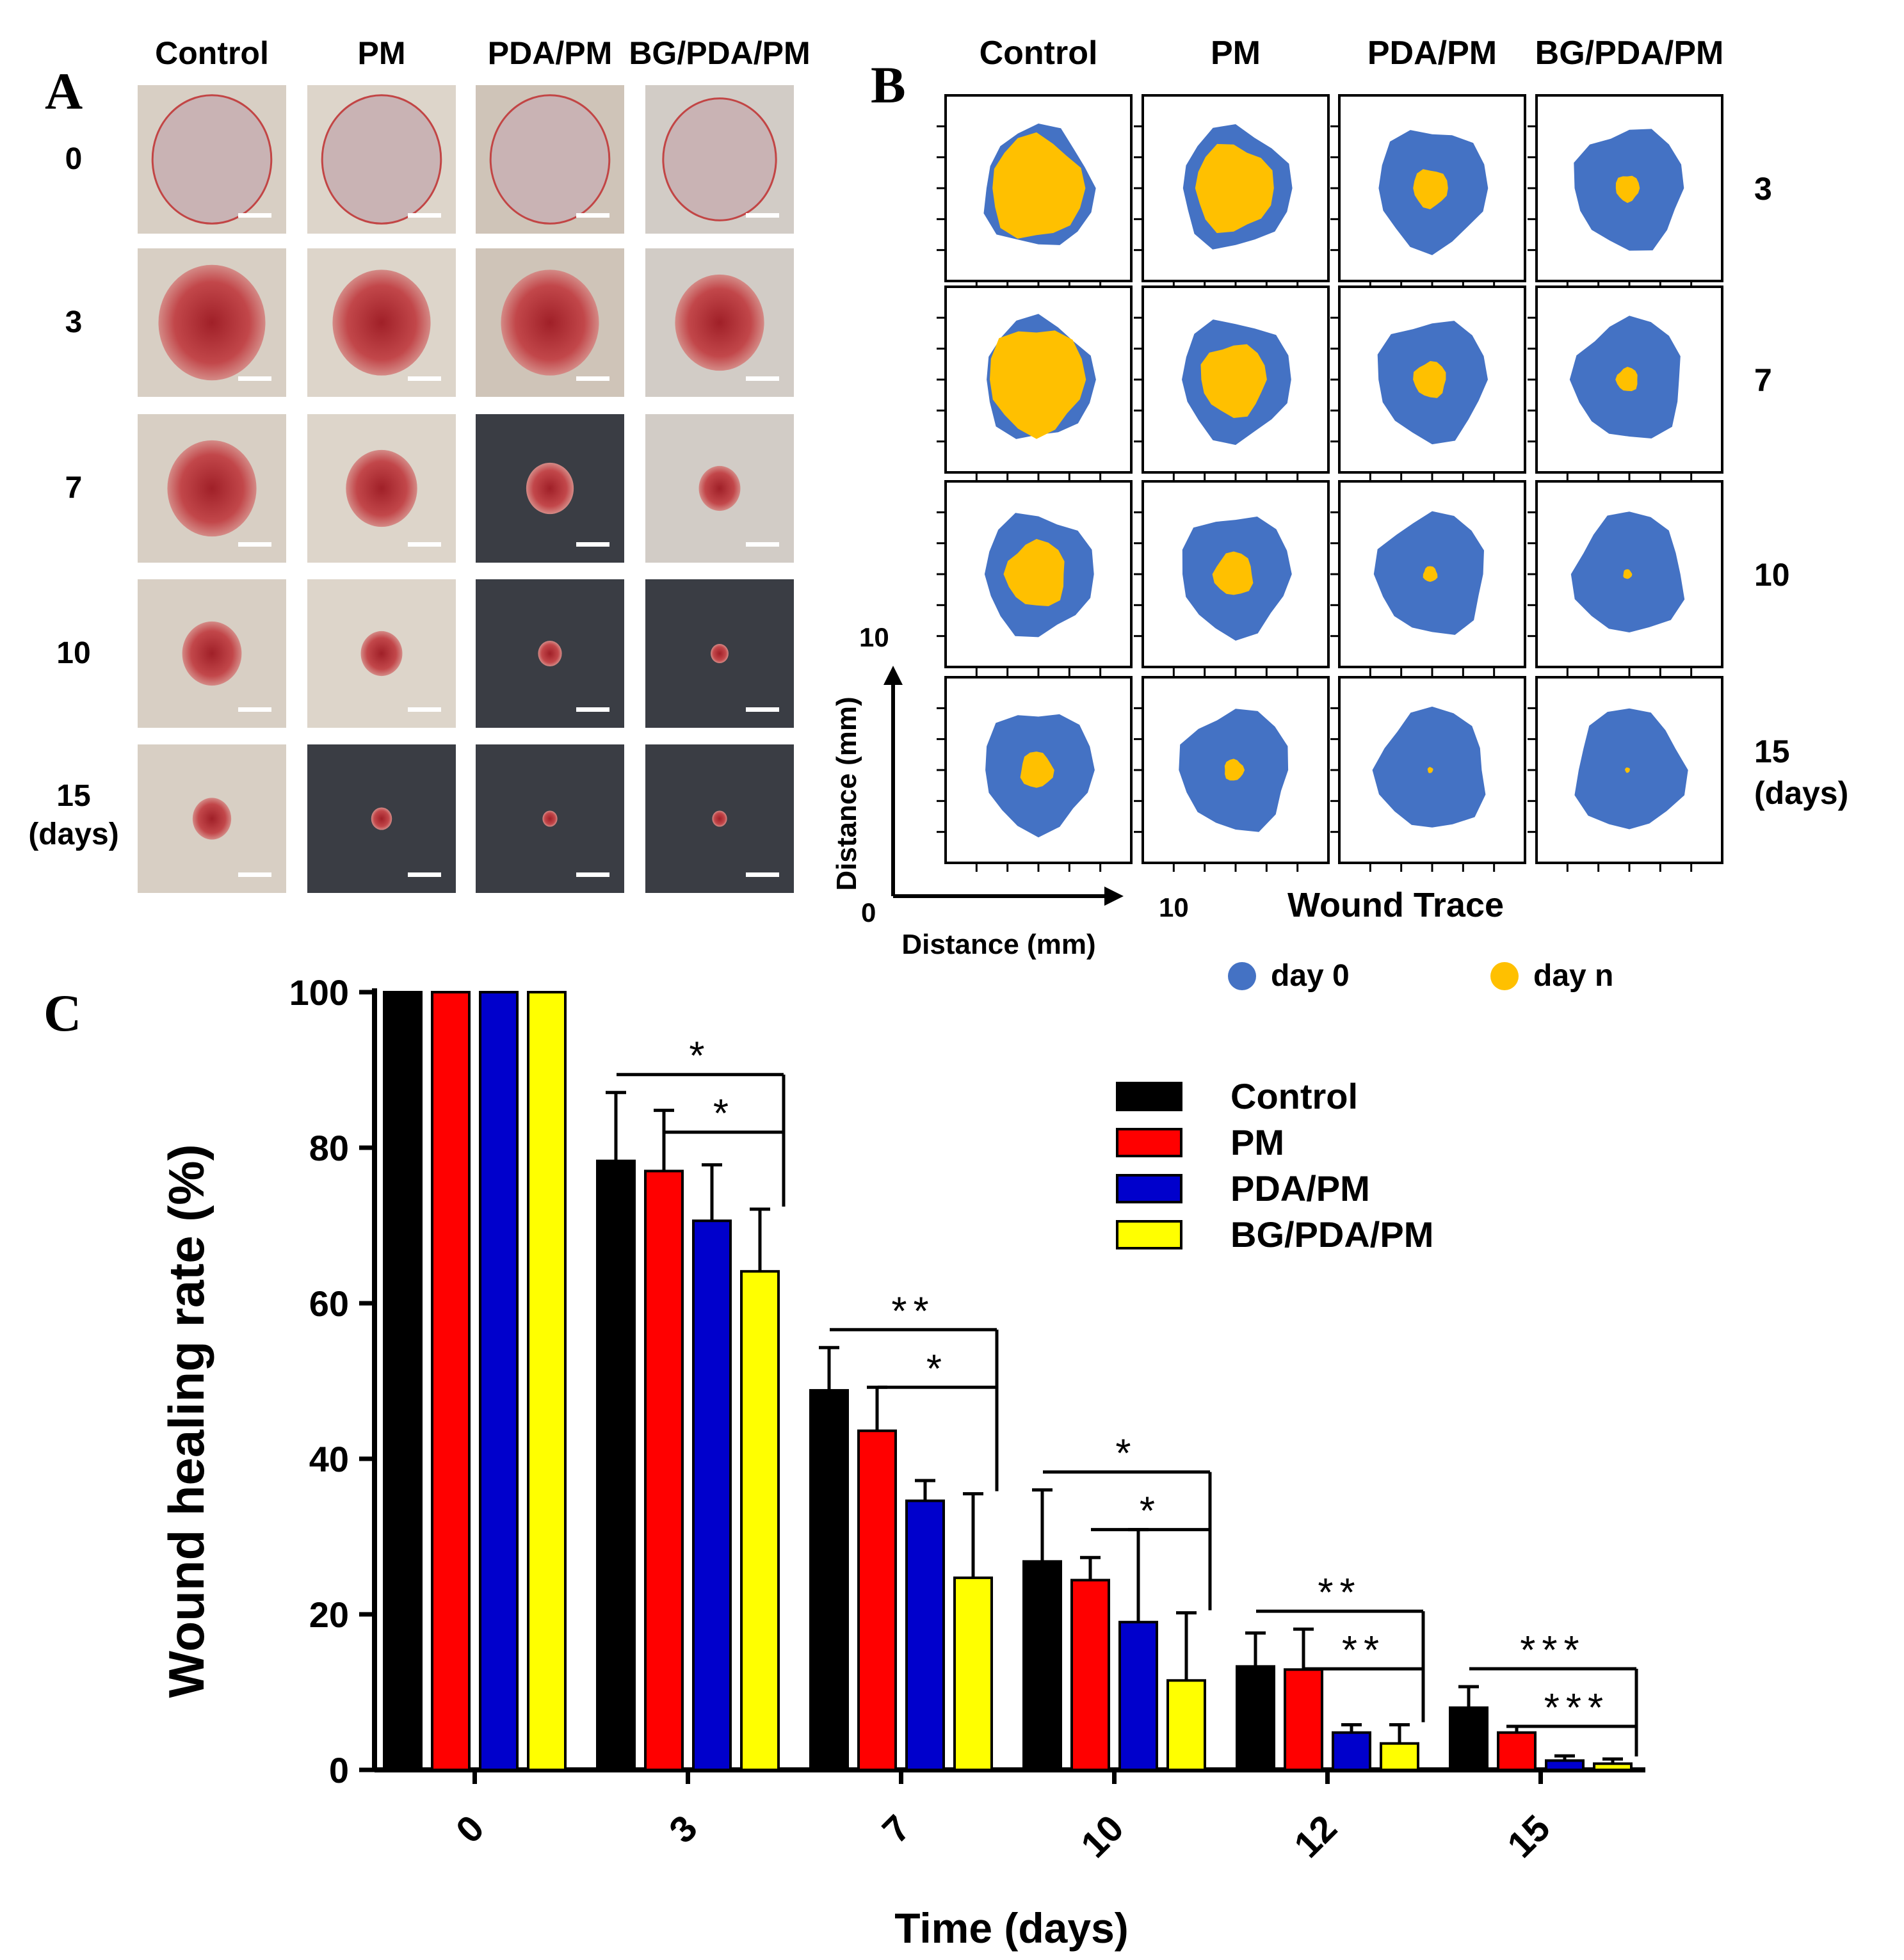  Describe the element at coordinates (73, 653) in the screenshot. I see `panel-a-row-label: 10` at that location.